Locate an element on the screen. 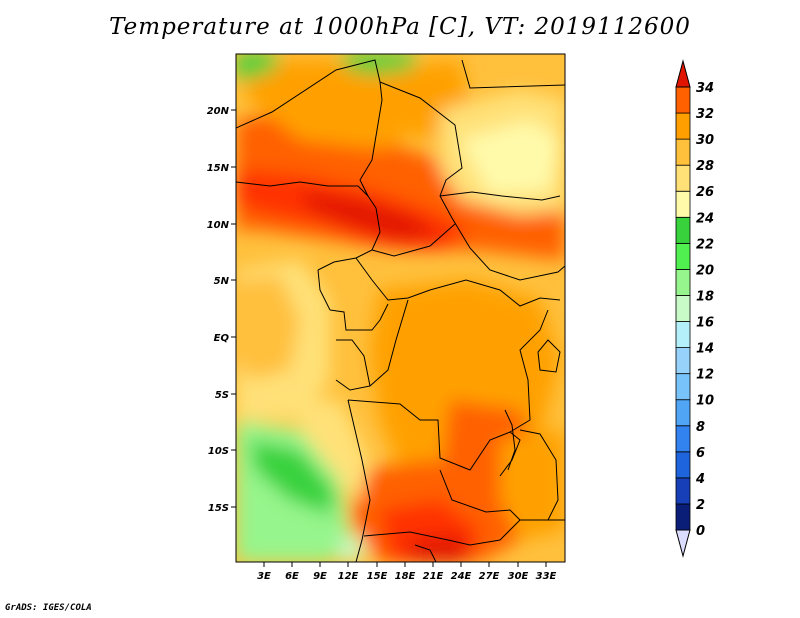 This screenshot has width=800, height=618. colorbar-level-label: 28 is located at coordinates (705, 166).